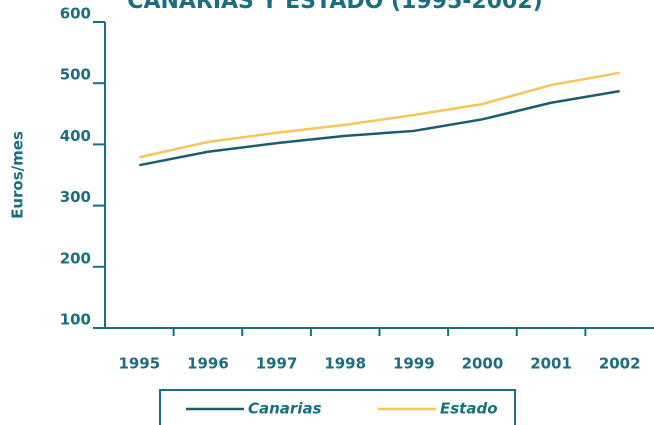  I want to click on x-tick-label: 2002, so click(620, 364).